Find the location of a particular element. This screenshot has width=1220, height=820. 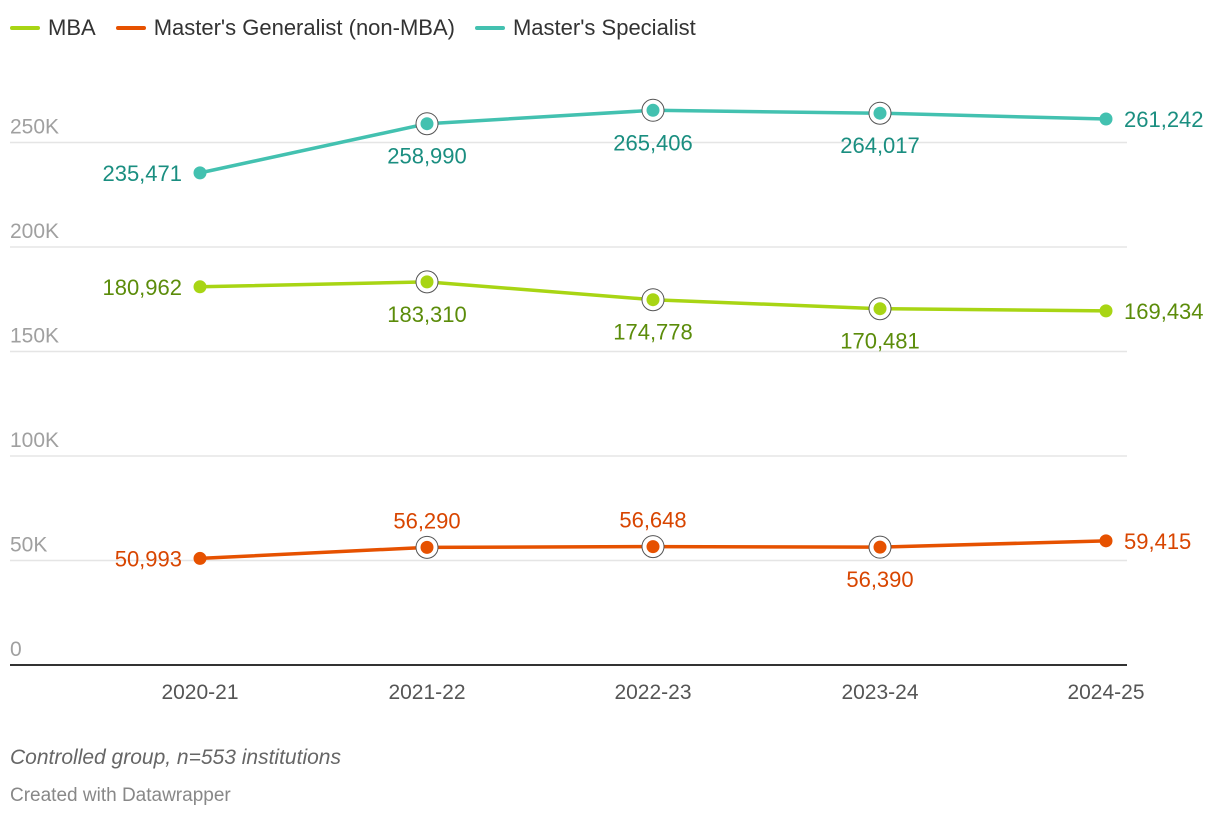

data-label: 56,290 is located at coordinates (426, 520).